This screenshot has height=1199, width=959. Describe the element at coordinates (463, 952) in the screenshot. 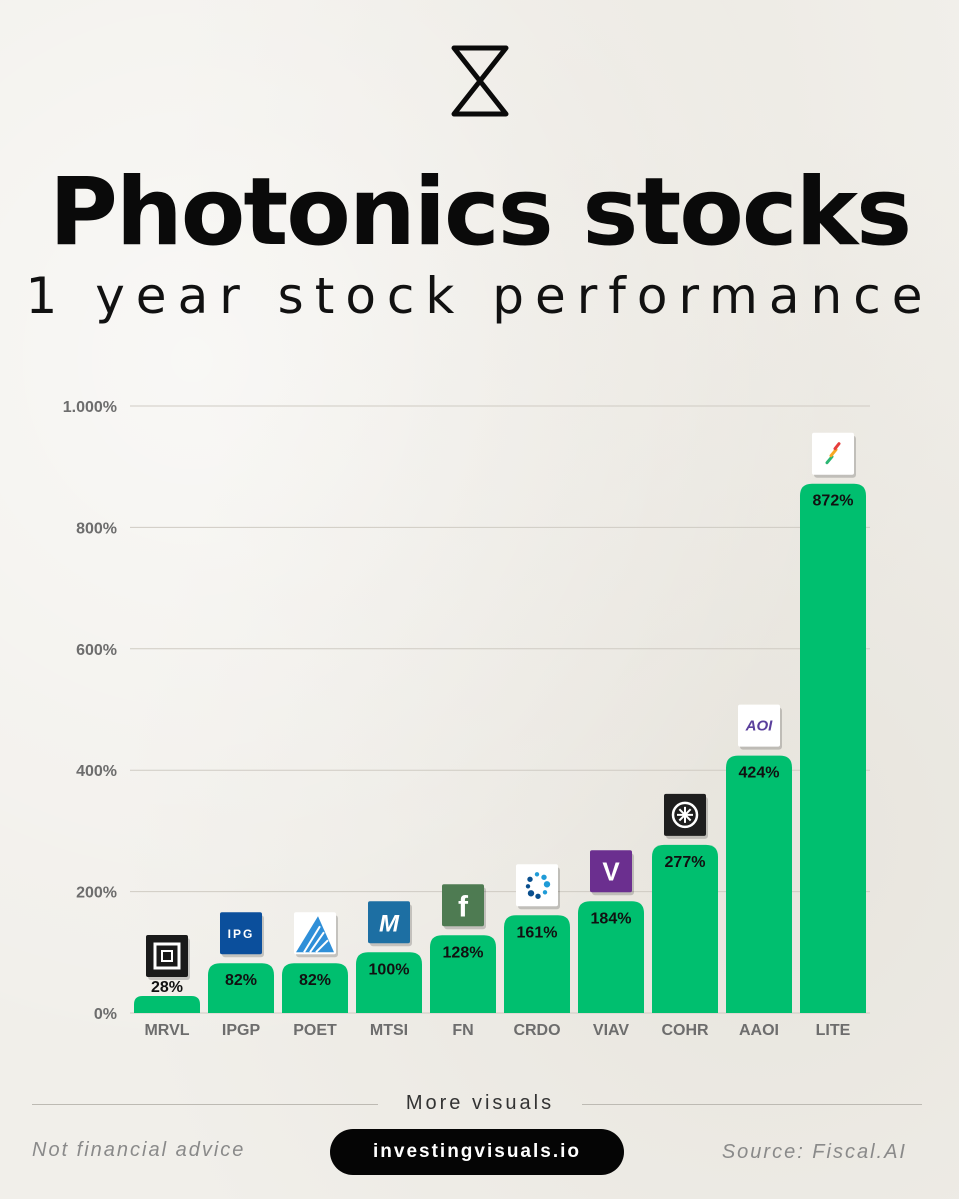

I see `value-label-fn: 128%` at that location.